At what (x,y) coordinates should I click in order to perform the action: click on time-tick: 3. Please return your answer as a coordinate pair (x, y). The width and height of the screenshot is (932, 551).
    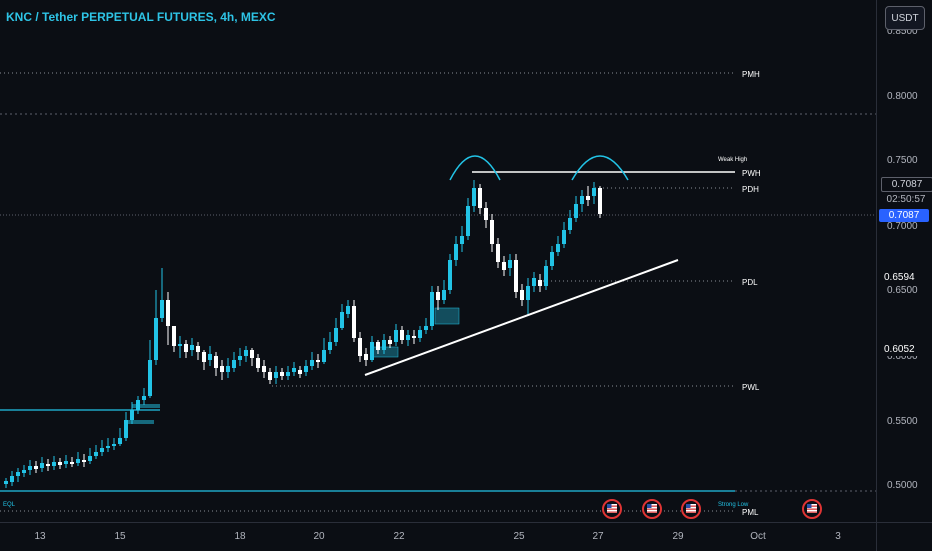
    Looking at the image, I should click on (838, 536).